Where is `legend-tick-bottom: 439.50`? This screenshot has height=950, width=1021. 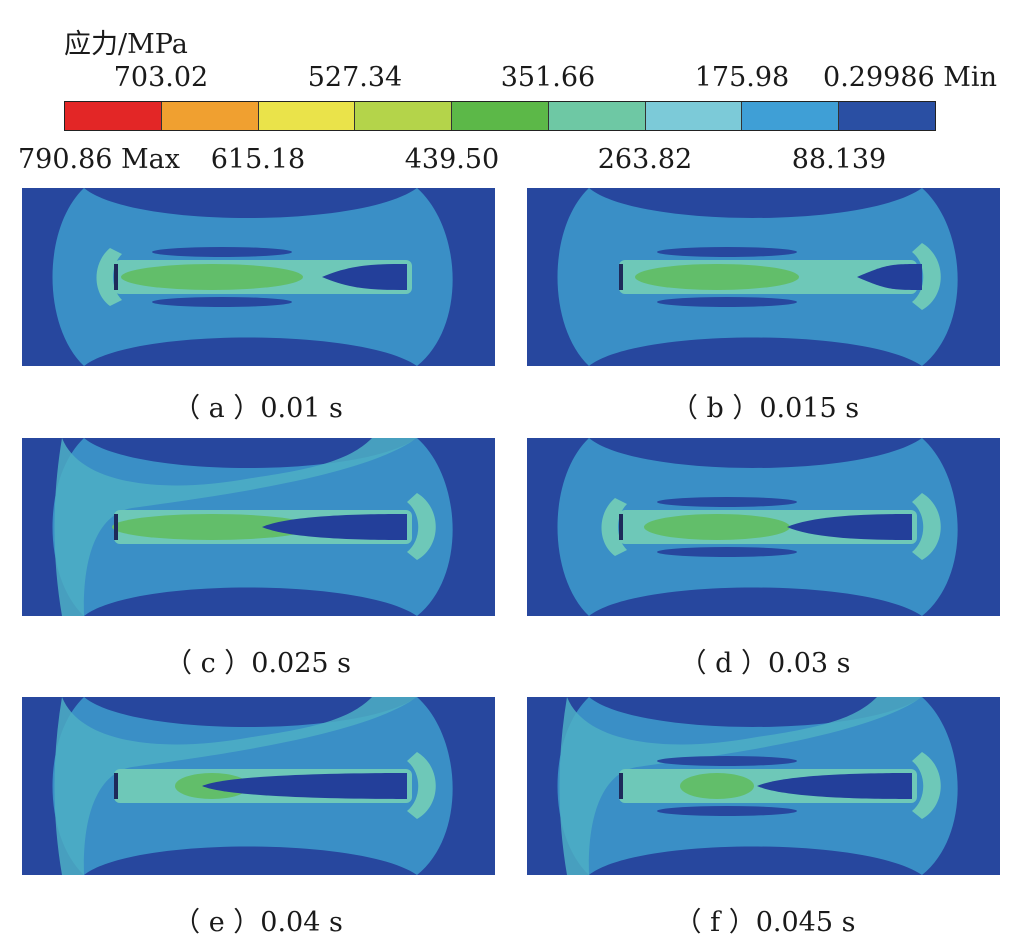 legend-tick-bottom: 439.50 is located at coordinates (452, 159).